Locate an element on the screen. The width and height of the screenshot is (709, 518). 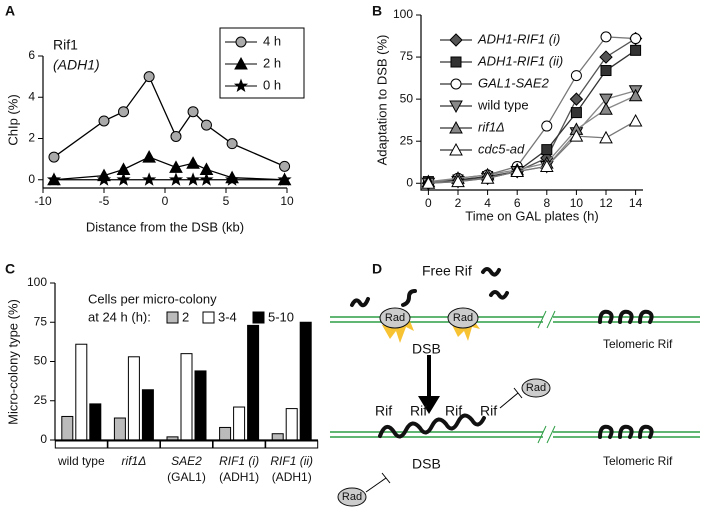
y-axis-title: Micro-colony type (%) is located at coordinates (12, 362).